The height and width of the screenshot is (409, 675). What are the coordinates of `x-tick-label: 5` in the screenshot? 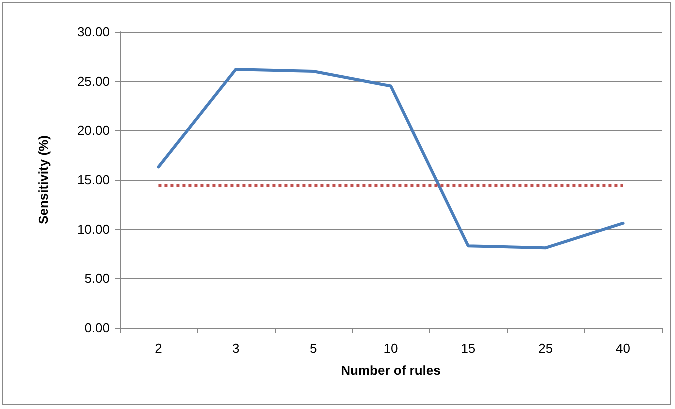 It's located at (314, 348).